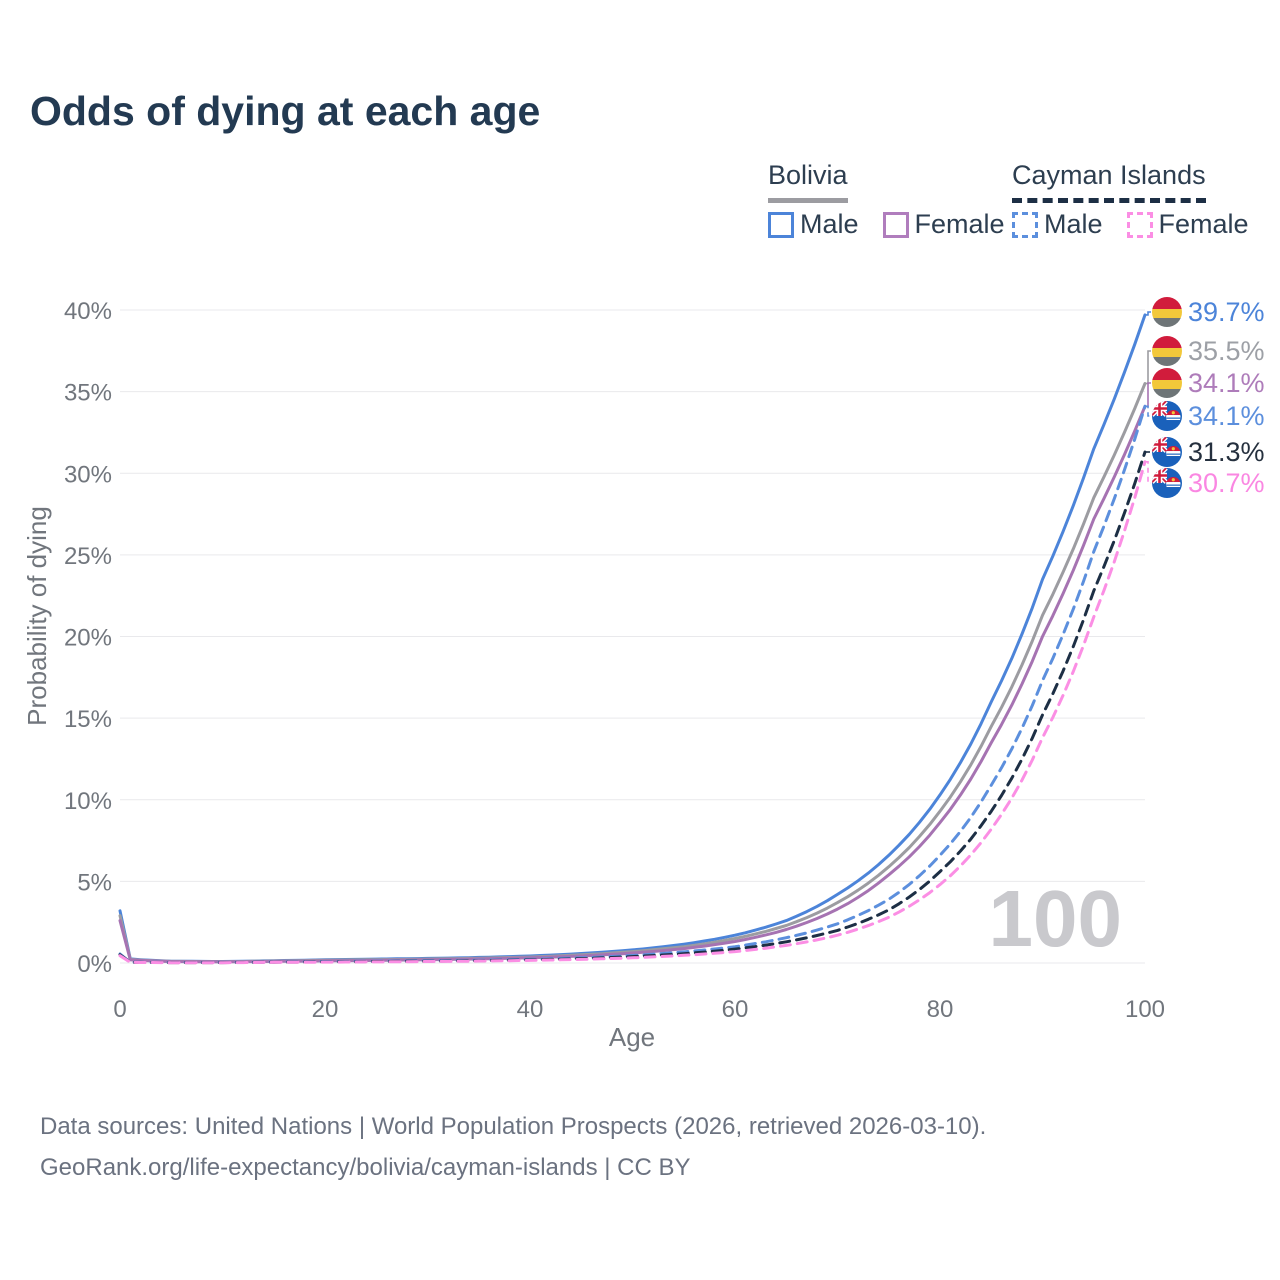  I want to click on y-tick-label: 0%, so click(94, 964).